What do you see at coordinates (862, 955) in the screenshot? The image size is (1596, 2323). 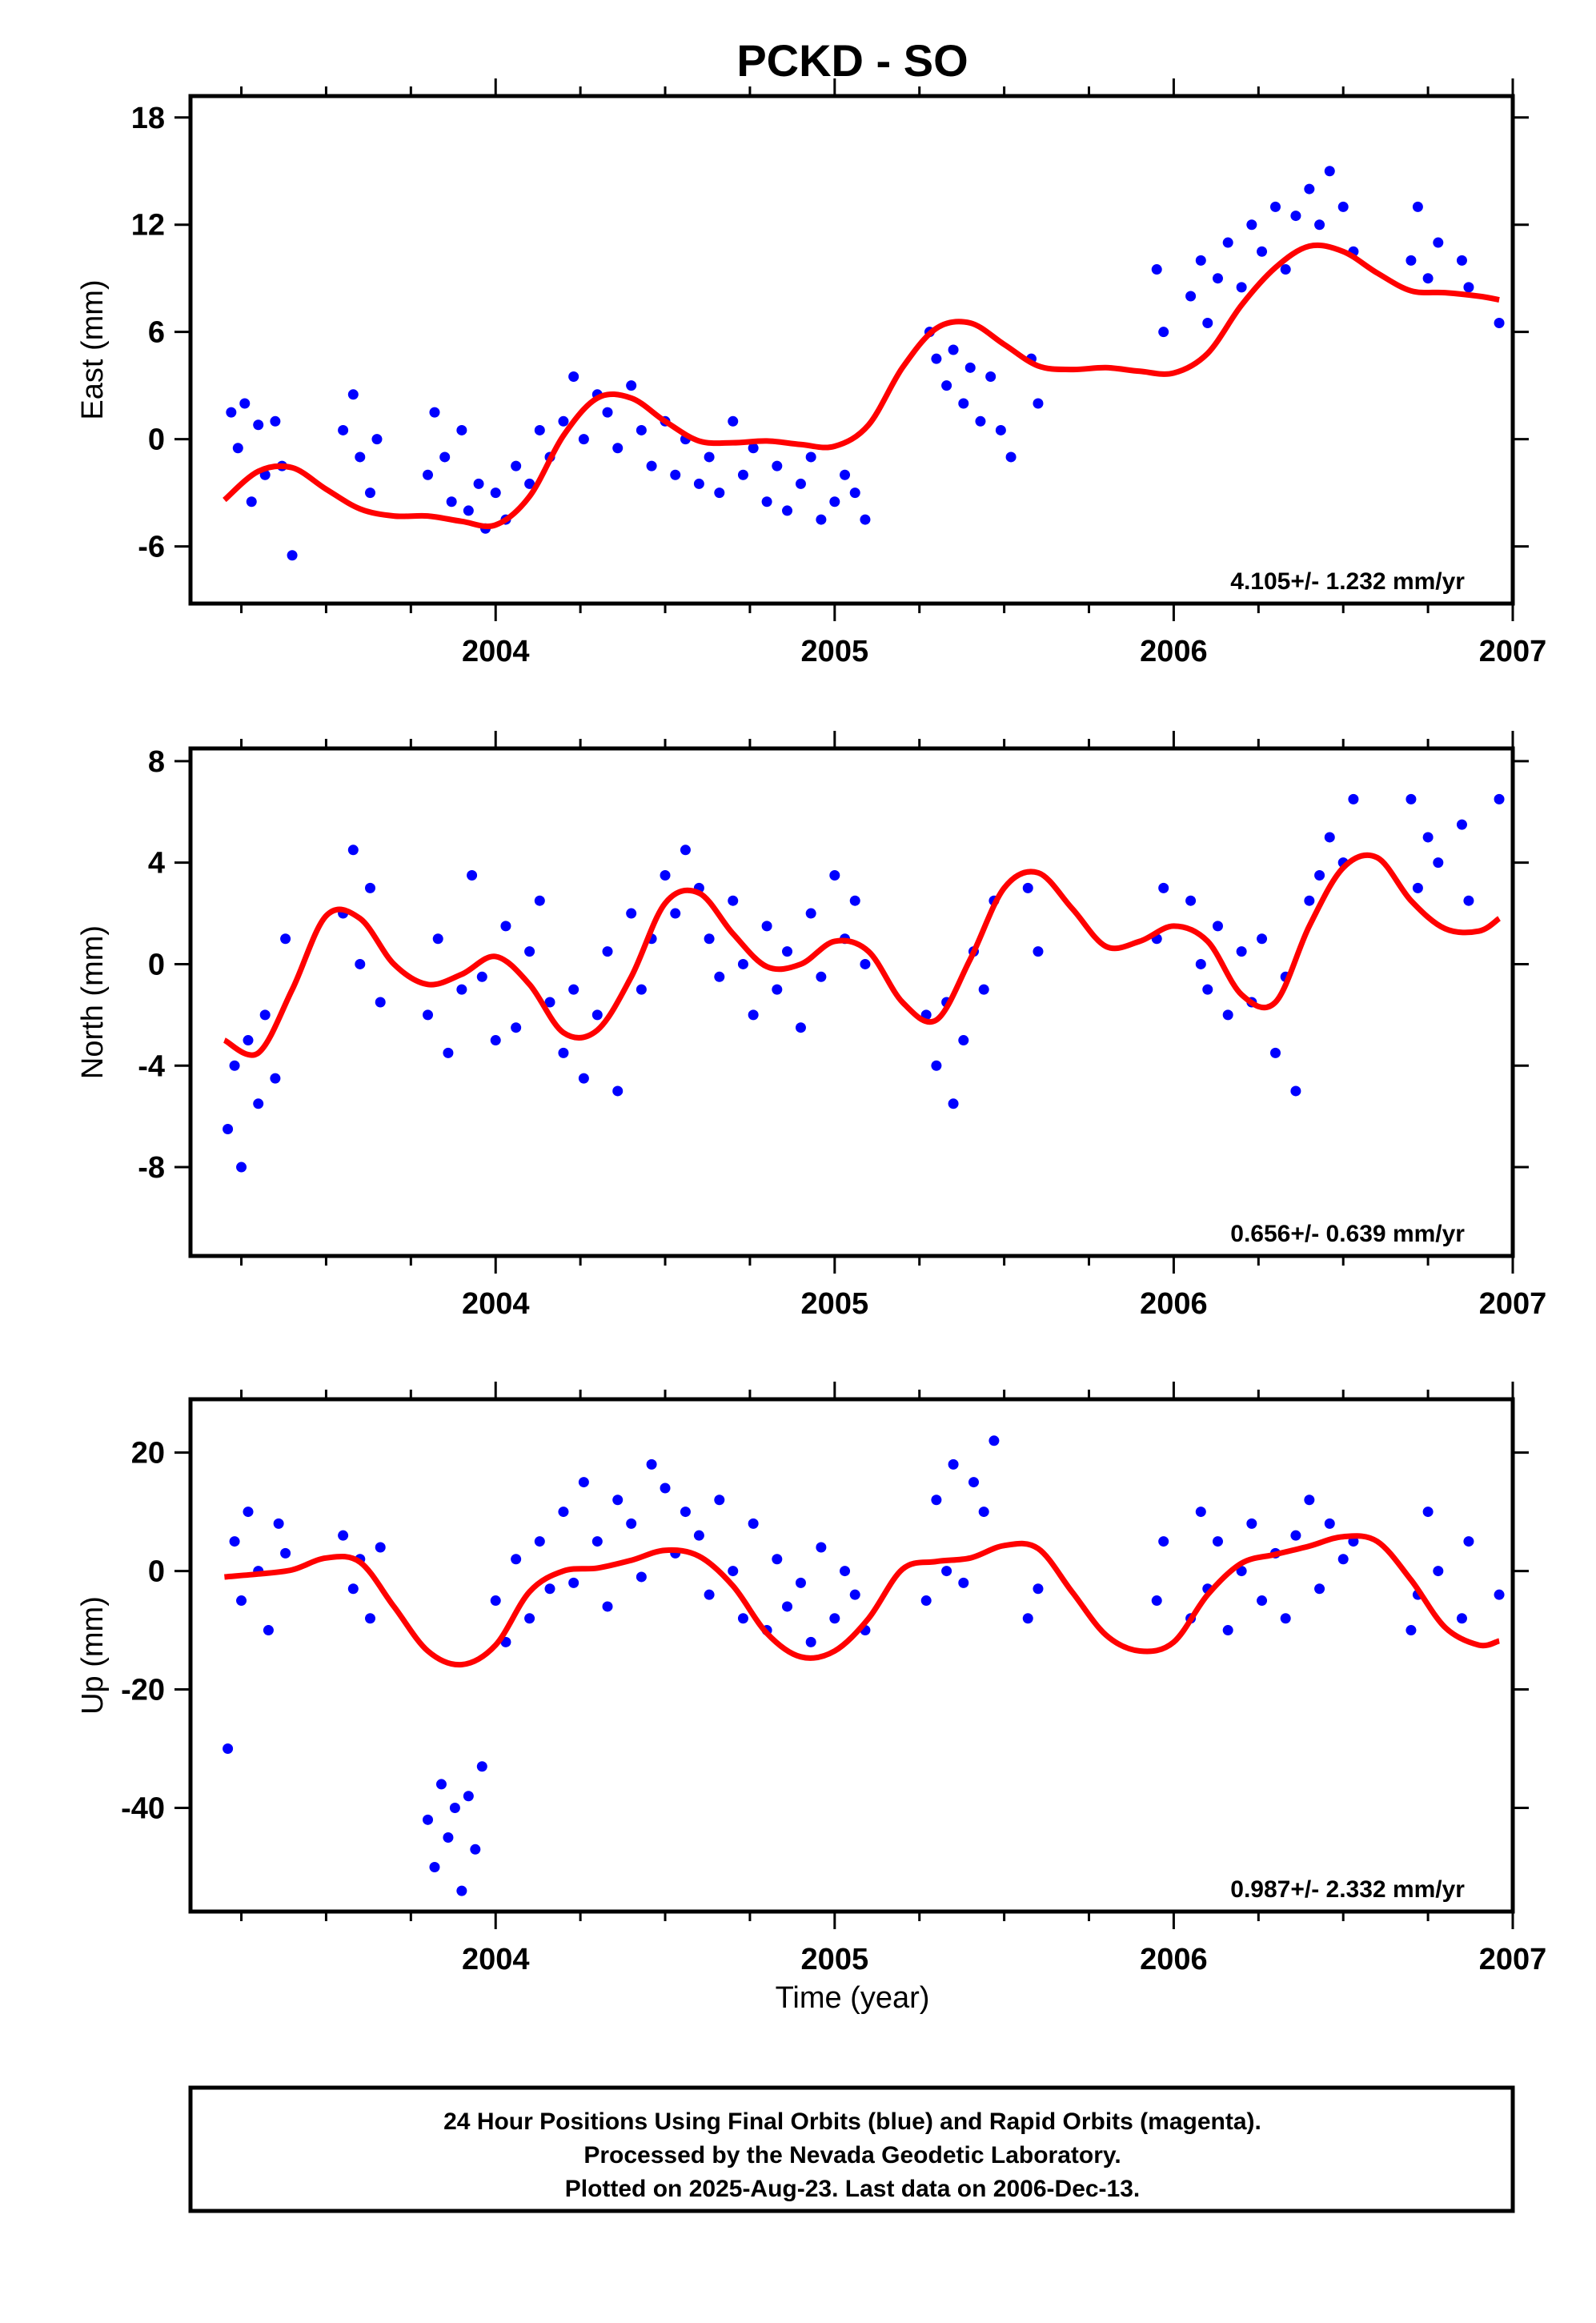 I see `north-fit-curve` at bounding box center [862, 955].